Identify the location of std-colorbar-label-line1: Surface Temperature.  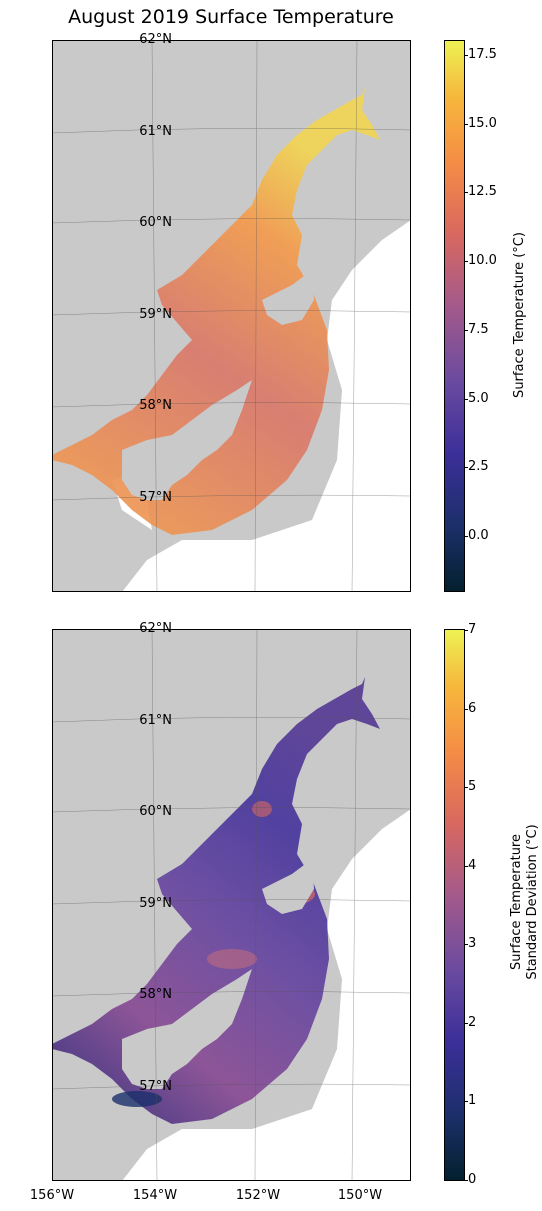
(516, 902).